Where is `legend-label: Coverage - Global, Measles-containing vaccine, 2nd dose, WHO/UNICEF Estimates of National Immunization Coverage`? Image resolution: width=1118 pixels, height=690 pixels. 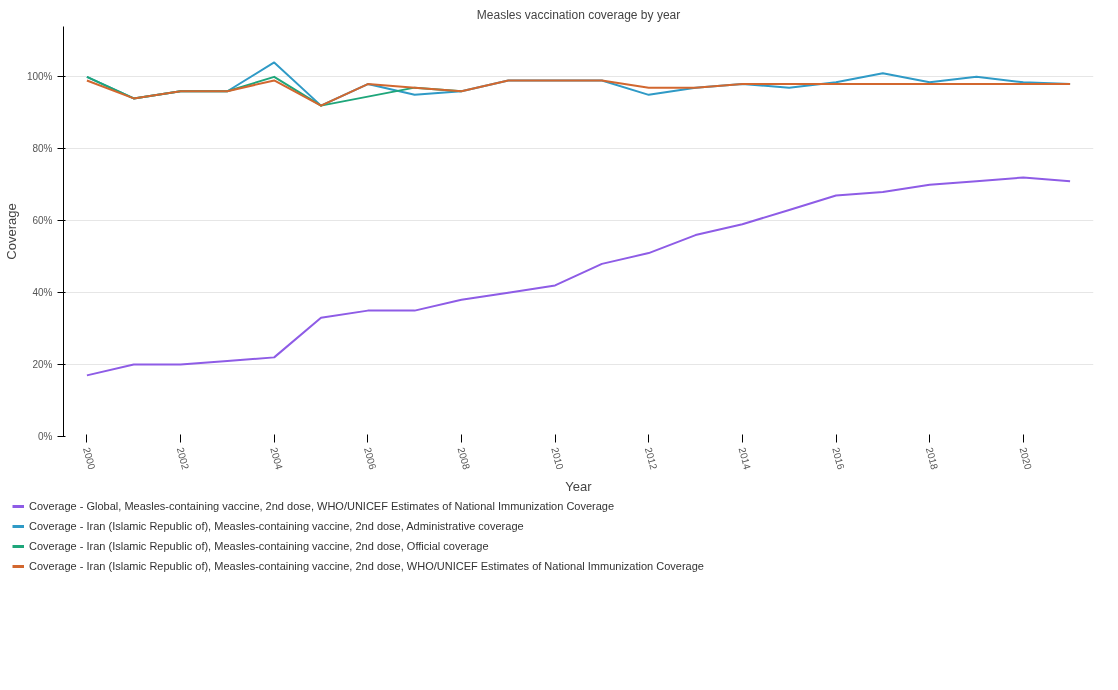 legend-label: Coverage - Global, Measles-containing vaccine, 2nd dose, WHO/UNICEF Estimates of National Immunization Coverage is located at coordinates (322, 506).